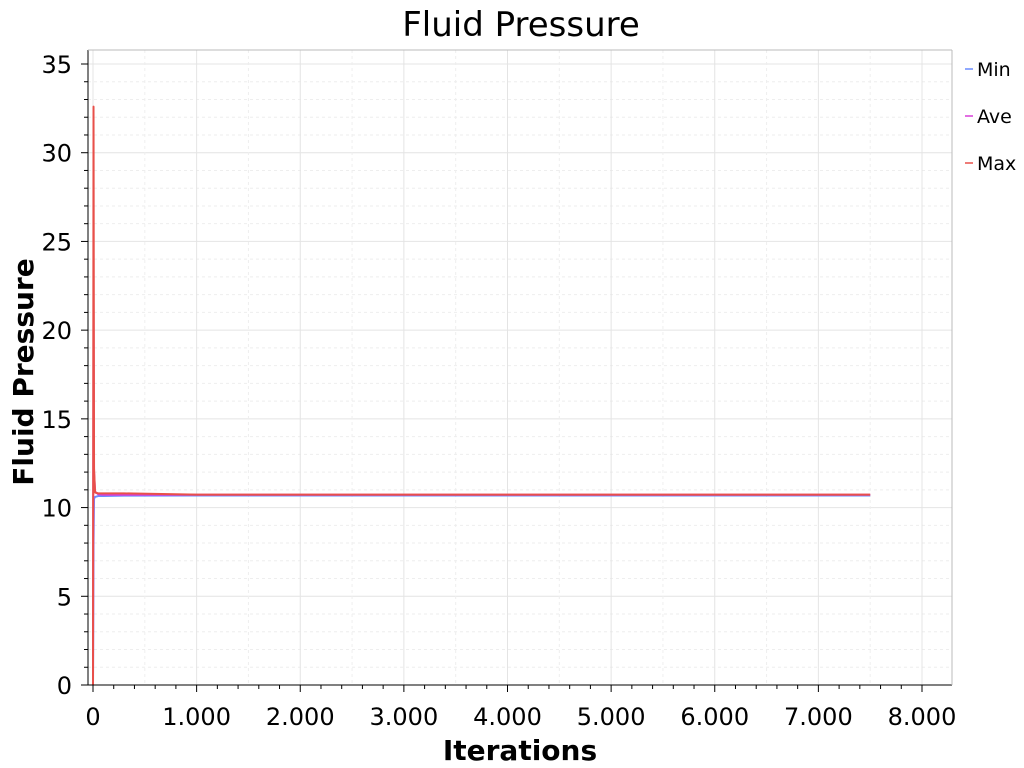 This screenshot has width=1024, height=768. Describe the element at coordinates (818, 717) in the screenshot. I see `x-tick-label: 7.000` at that location.